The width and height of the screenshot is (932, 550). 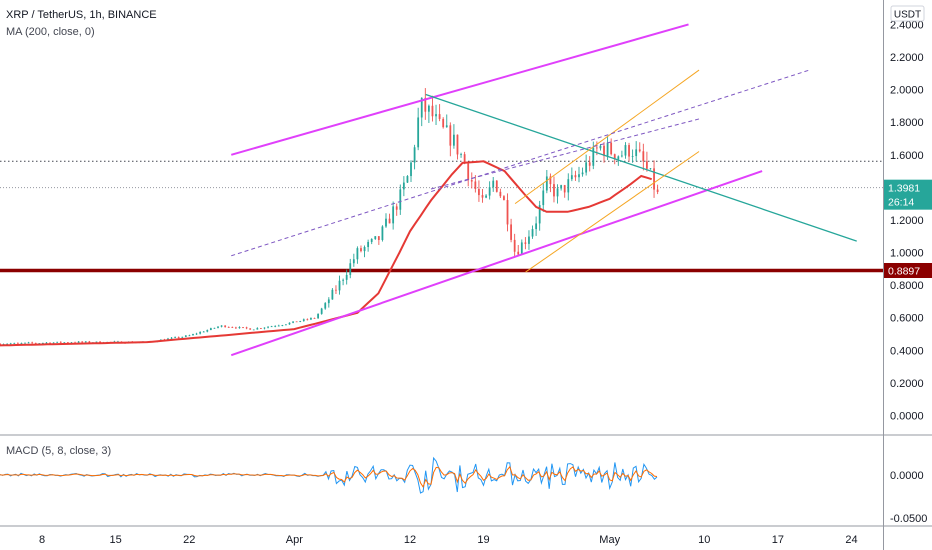 I want to click on macd-tick-label: 0.0000, so click(x=907, y=476).